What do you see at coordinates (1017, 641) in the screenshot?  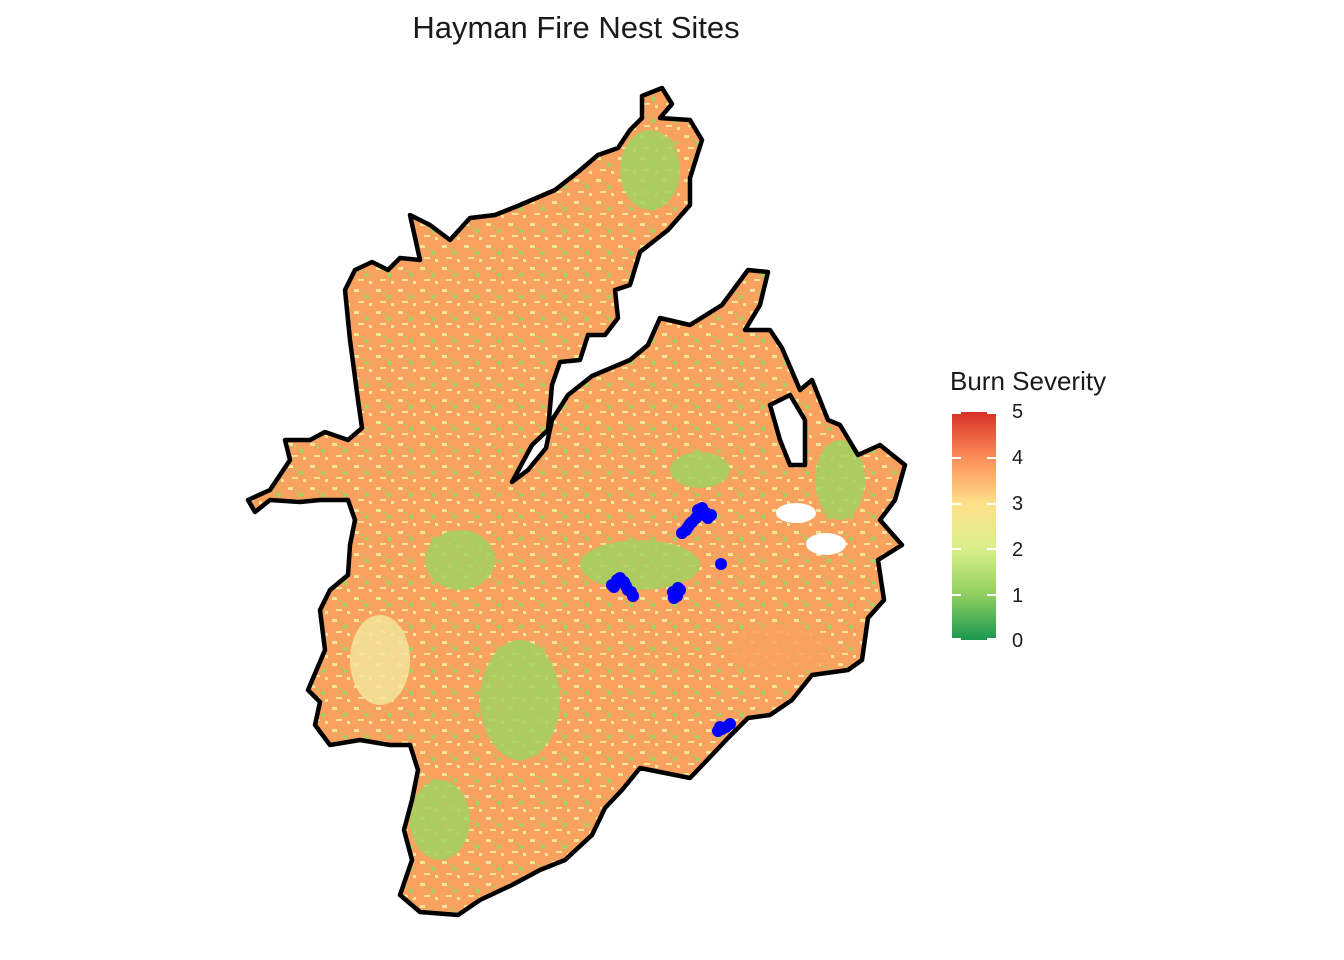 I see `legend-tick-label: 0` at bounding box center [1017, 641].